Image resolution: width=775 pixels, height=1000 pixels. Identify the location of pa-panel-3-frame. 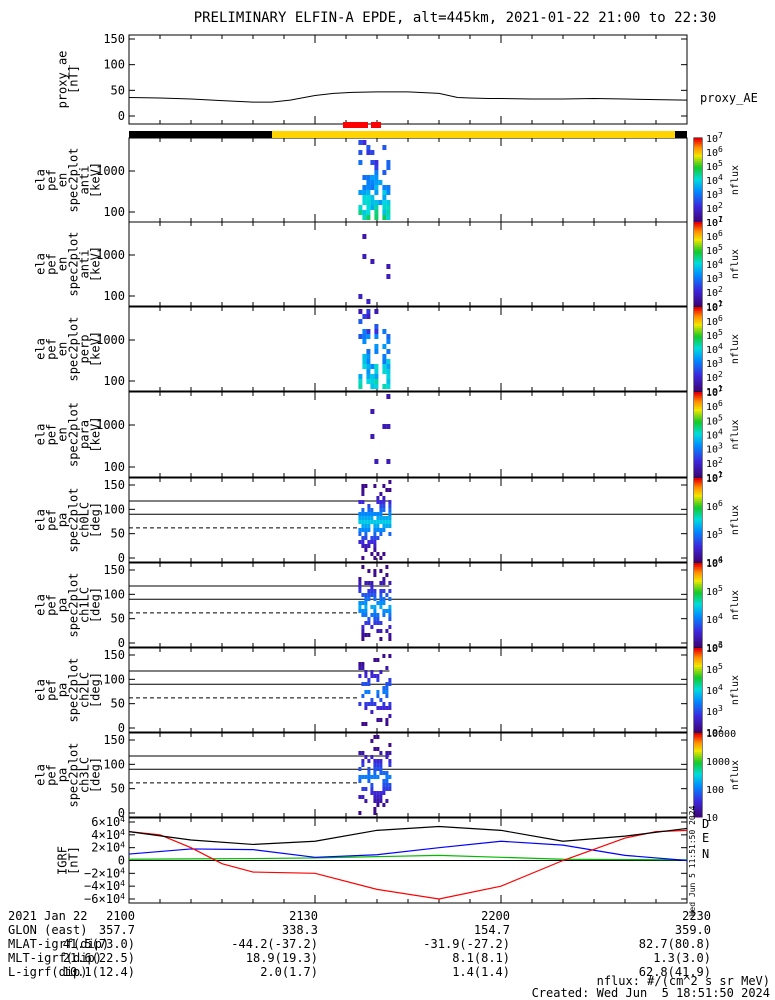
(408, 775).